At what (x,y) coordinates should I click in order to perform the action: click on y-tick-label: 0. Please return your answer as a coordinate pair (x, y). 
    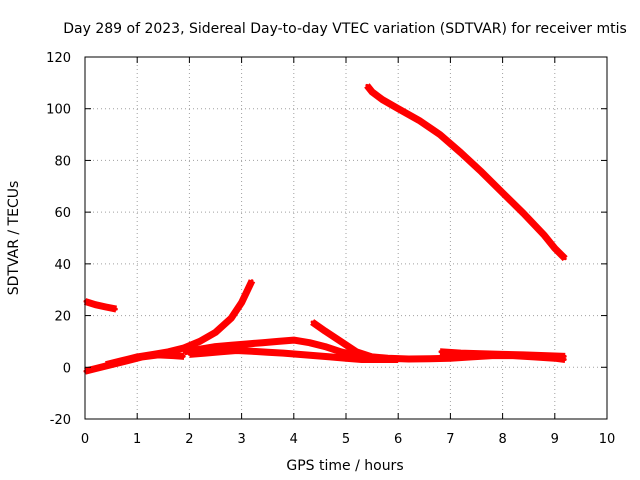
    Looking at the image, I should click on (67, 368).